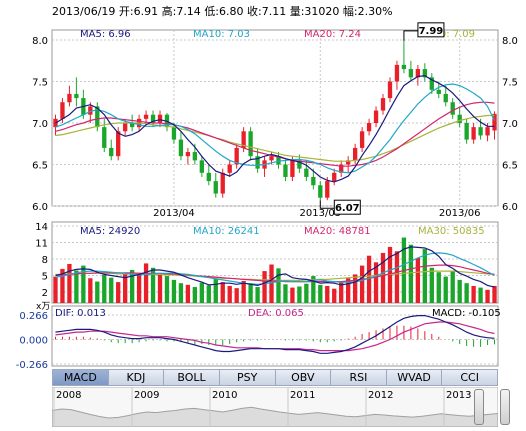 This screenshot has width=526, height=431. What do you see at coordinates (181, 11) in the screenshot?
I see `info-high: 高:7.14` at bounding box center [181, 11].